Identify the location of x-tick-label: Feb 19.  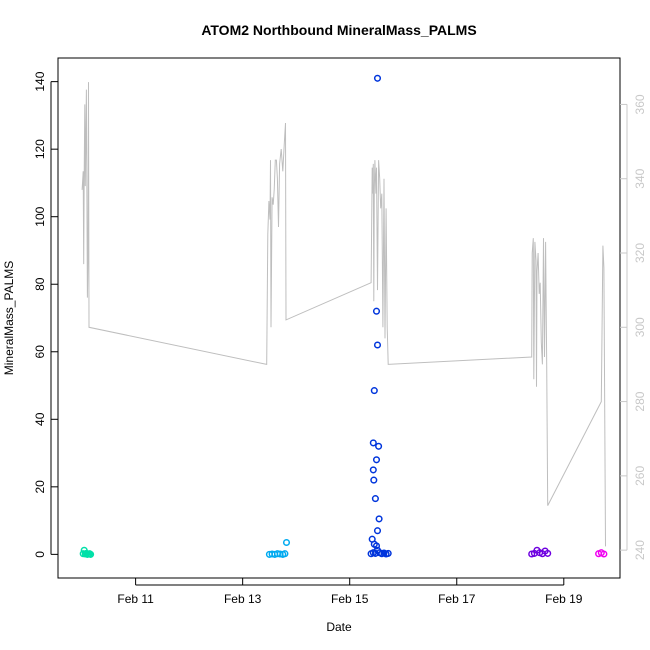
(564, 599).